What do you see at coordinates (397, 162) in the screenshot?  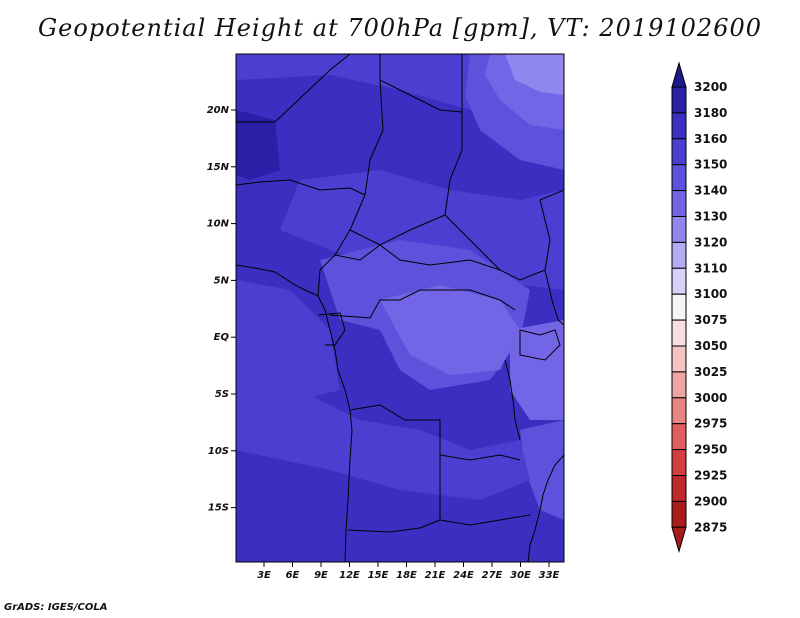 I see `border-chad` at bounding box center [397, 162].